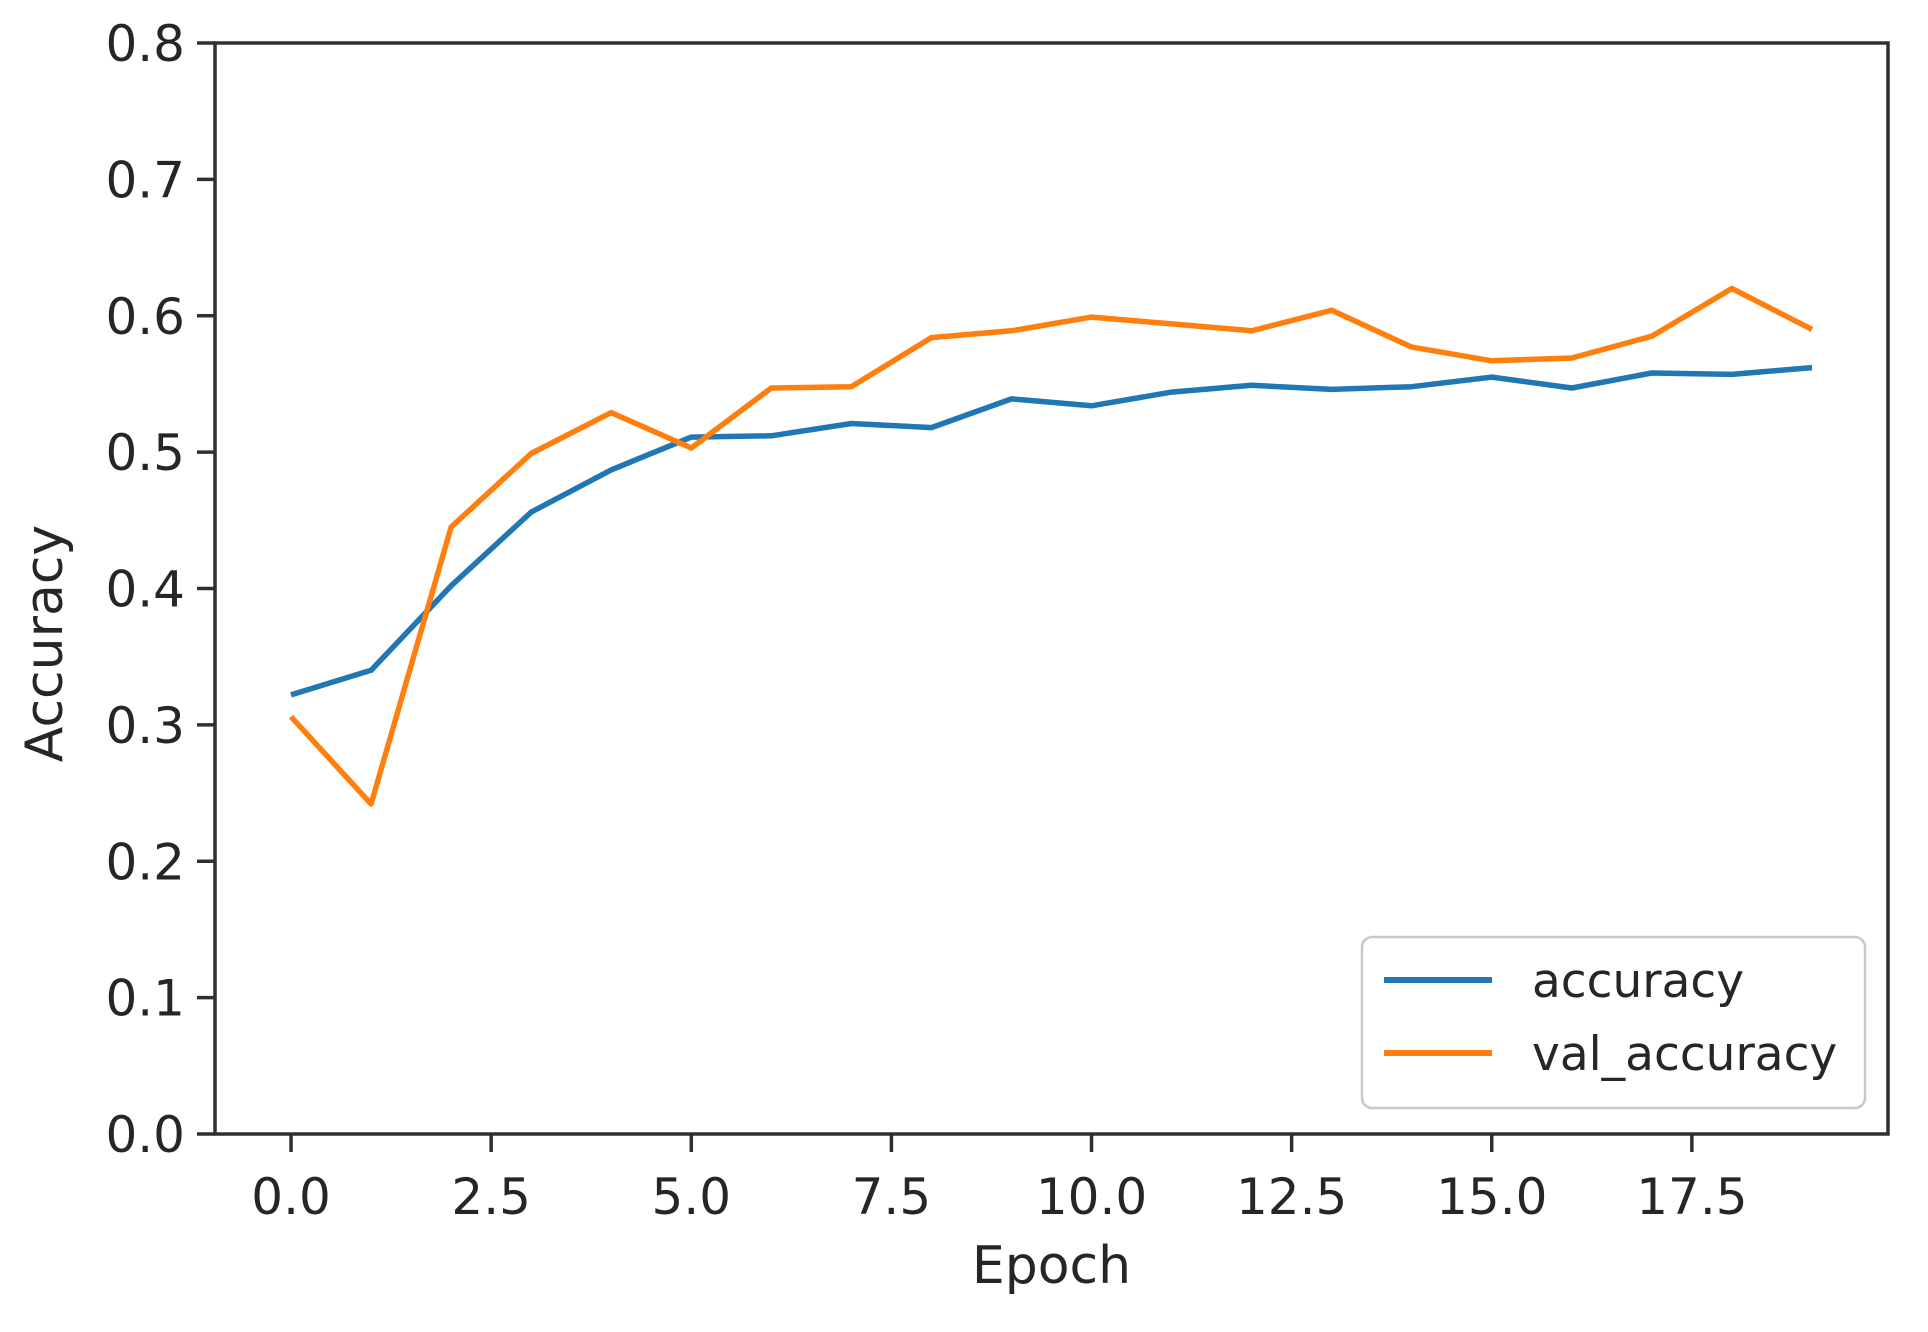 This screenshot has height=1332, width=1928. I want to click on x-tick-label: 10.0, so click(1091, 1197).